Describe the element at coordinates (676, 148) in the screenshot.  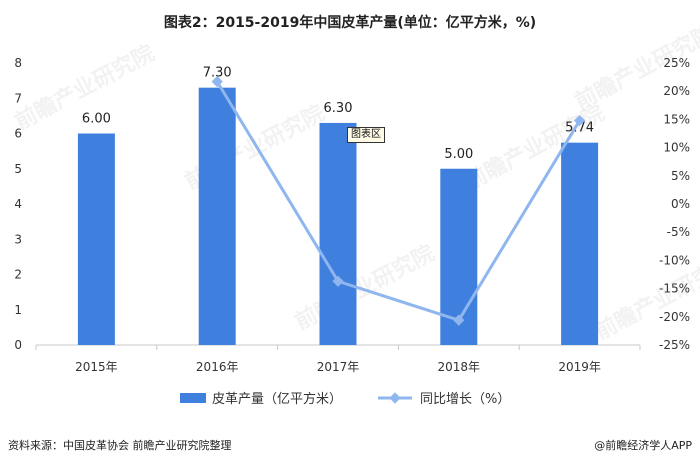
I see `y-right-tick-label: 10%` at that location.